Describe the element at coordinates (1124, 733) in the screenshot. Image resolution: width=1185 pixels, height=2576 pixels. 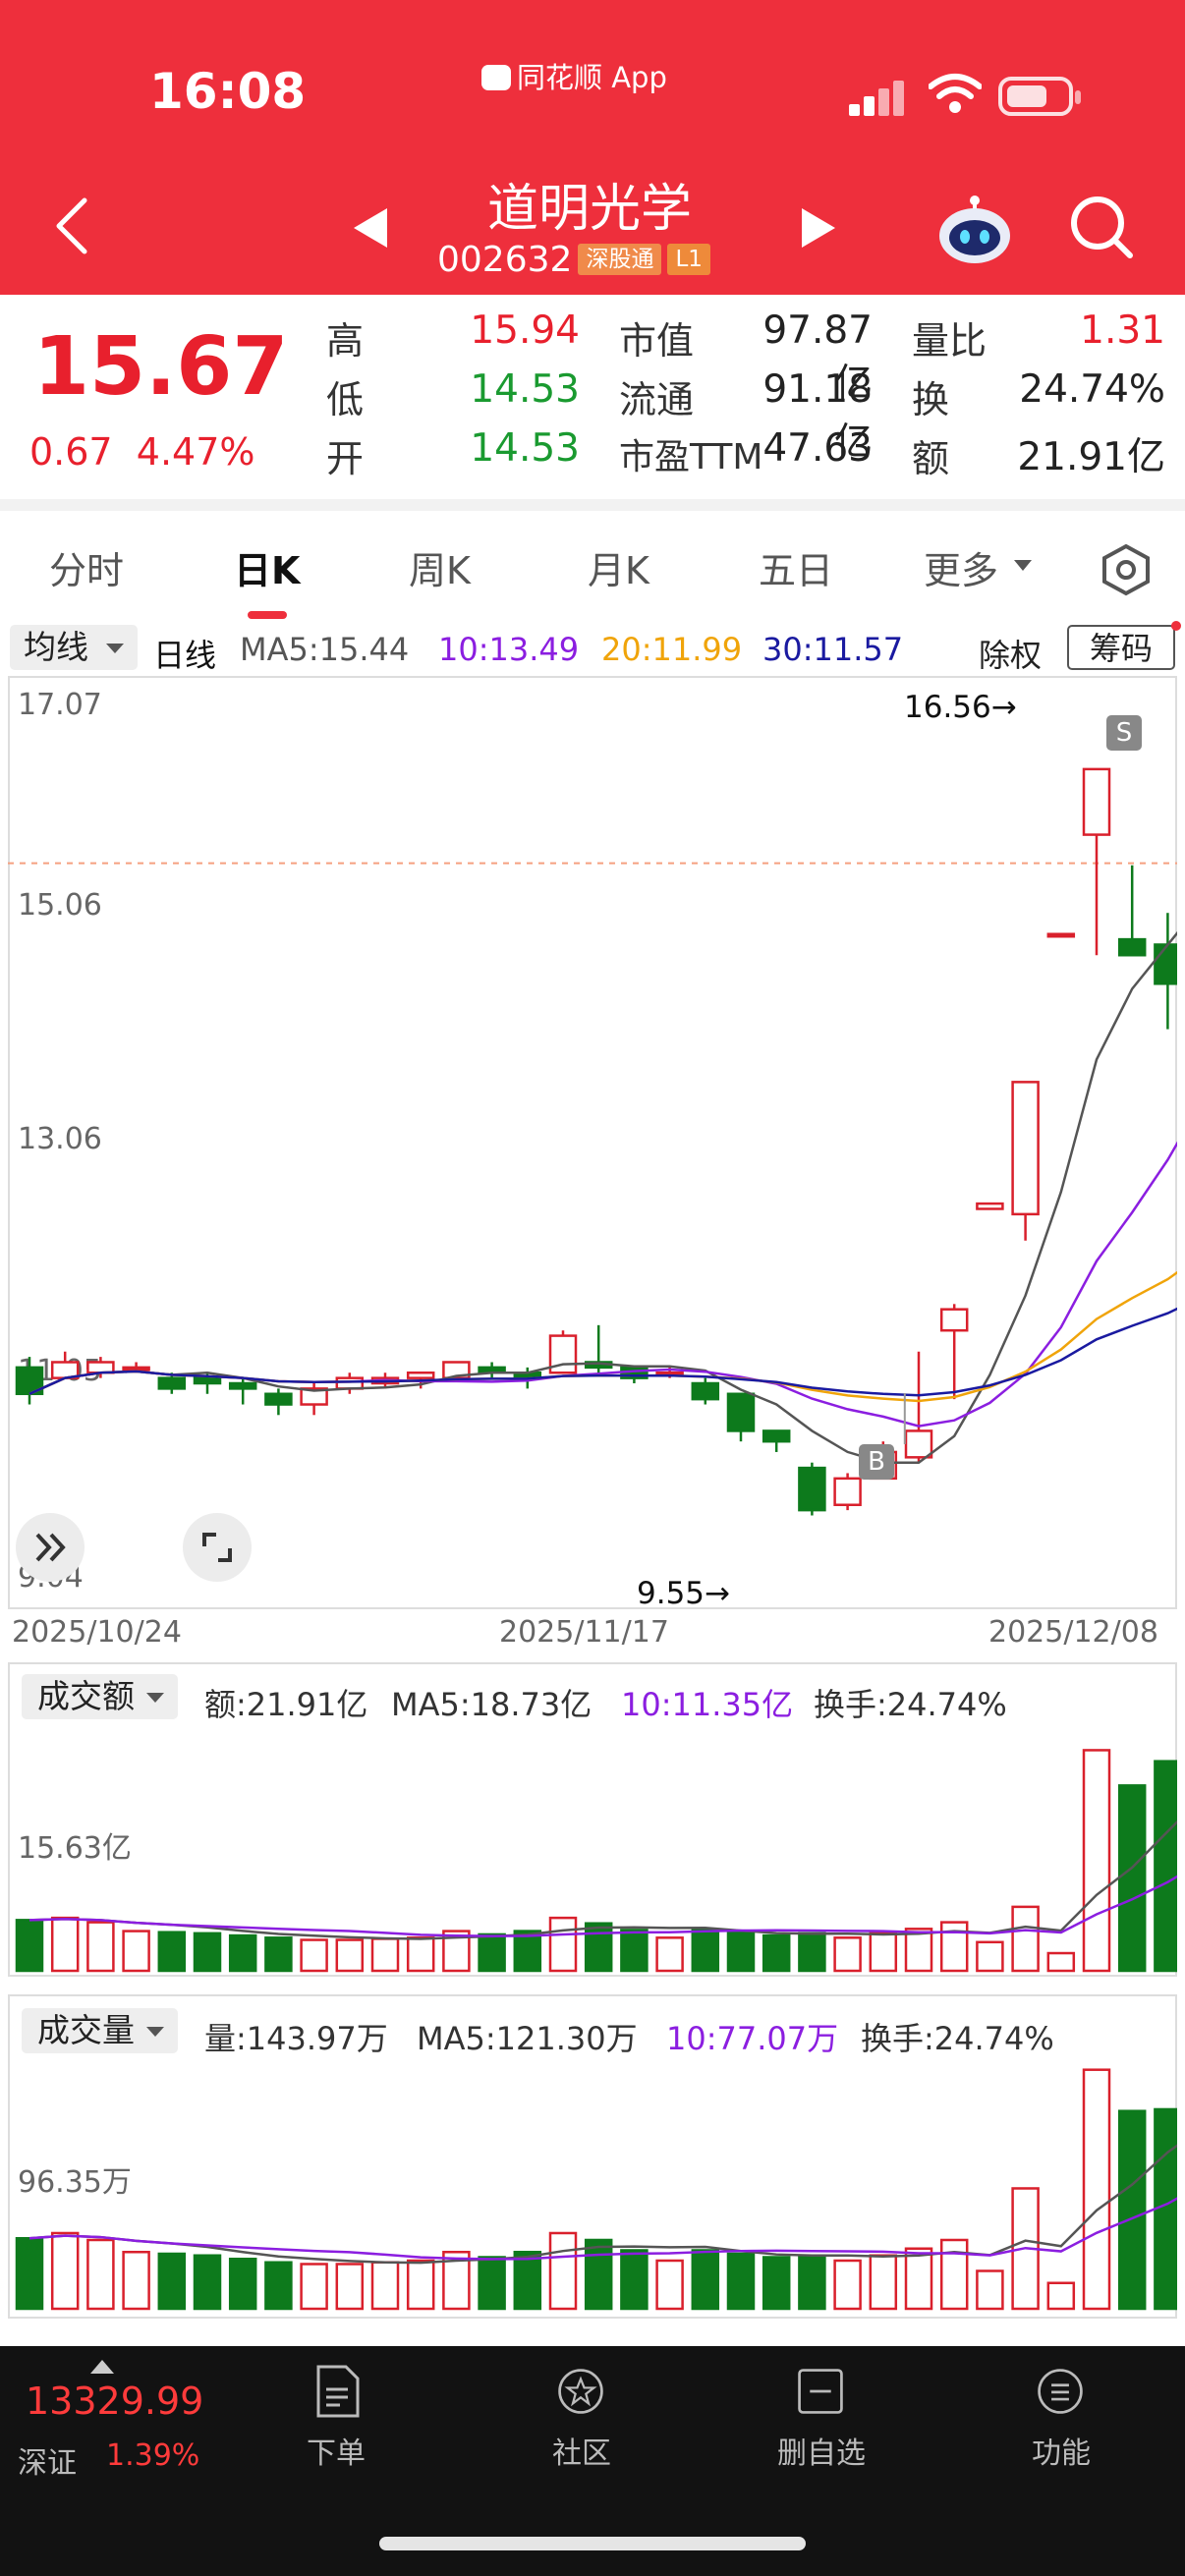
I see `sell-signal-marker: S` at that location.